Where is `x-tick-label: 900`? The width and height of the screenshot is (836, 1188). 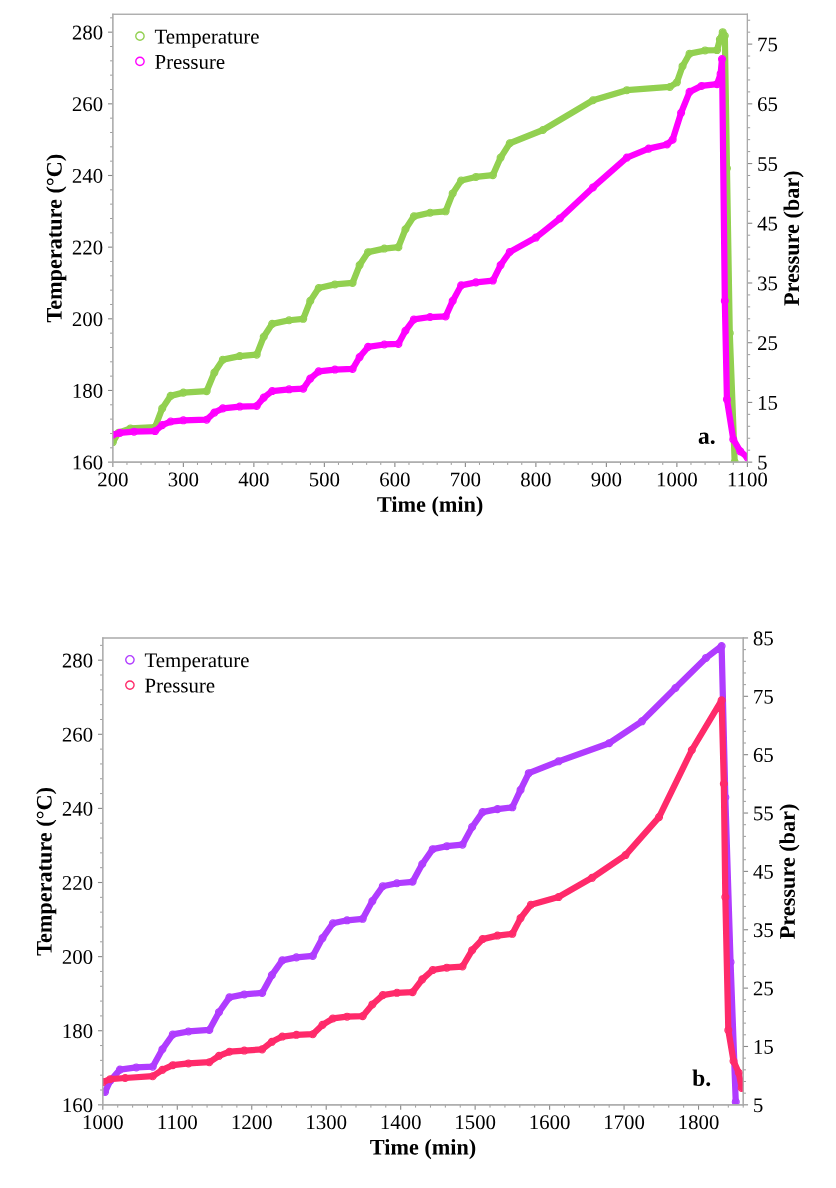
x-tick-label: 900 is located at coordinates (606, 479).